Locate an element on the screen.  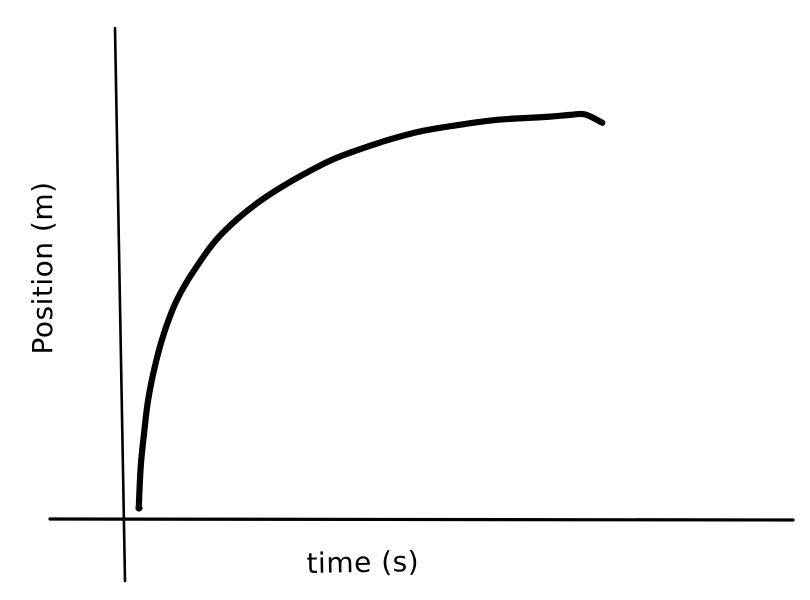
y-axis-line is located at coordinates (120, 304).